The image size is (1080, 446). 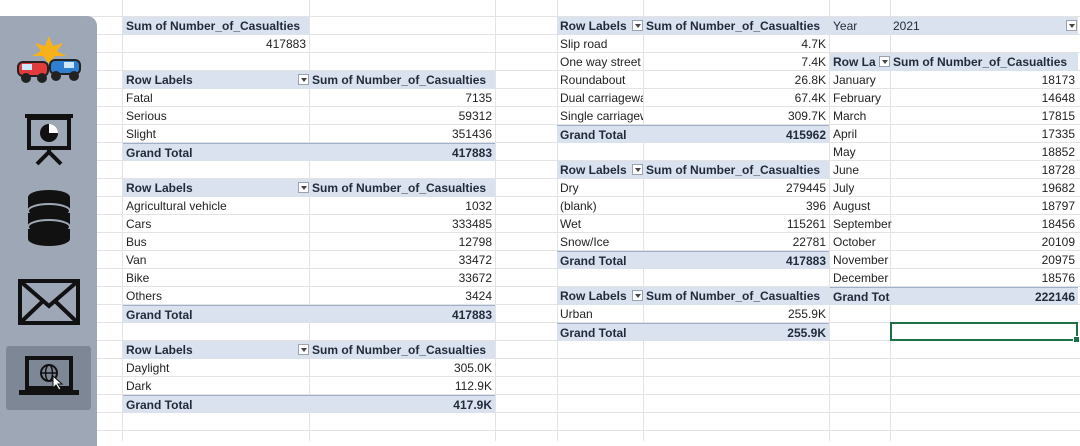 What do you see at coordinates (815, 206) in the screenshot?
I see `pivot-surface-row-value: 396` at bounding box center [815, 206].